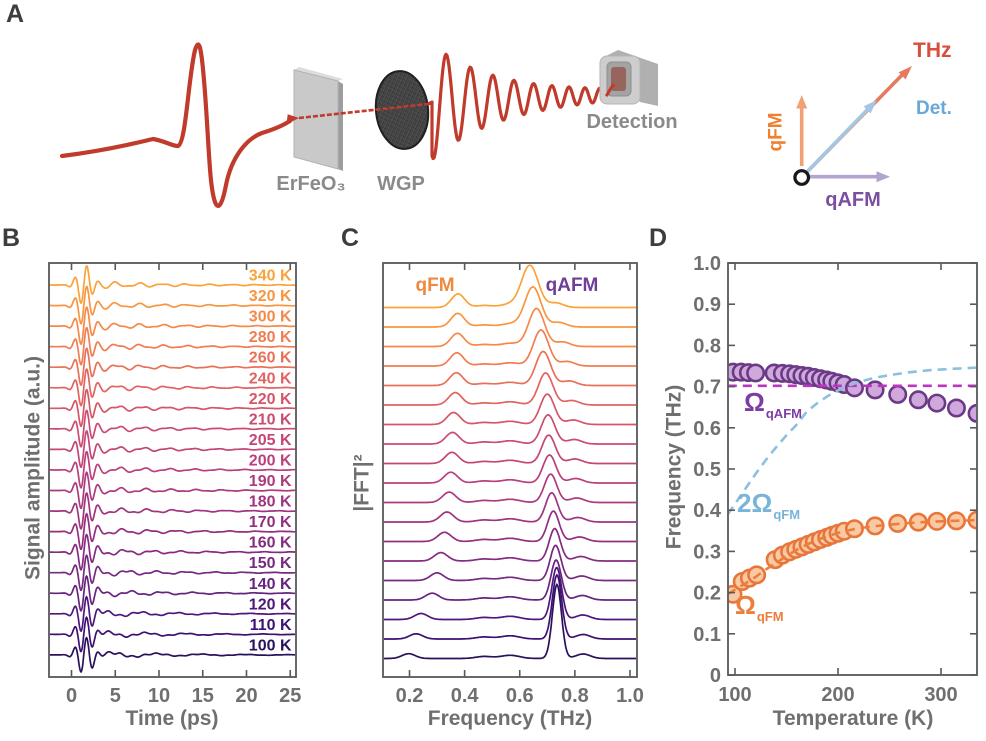  I want to click on beam-line, so click(363, 111).